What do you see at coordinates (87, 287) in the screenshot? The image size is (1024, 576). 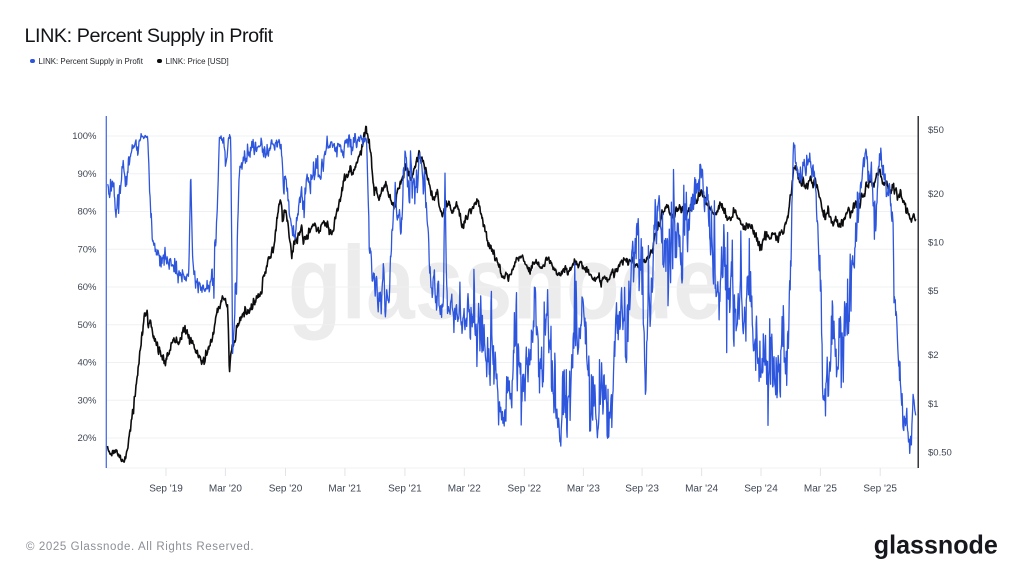 I see `svg-text: 60%` at bounding box center [87, 287].